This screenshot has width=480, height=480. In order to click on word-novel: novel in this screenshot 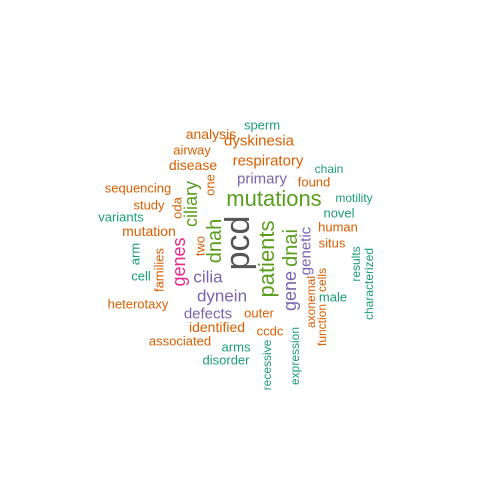, I will do `click(339, 213)`.